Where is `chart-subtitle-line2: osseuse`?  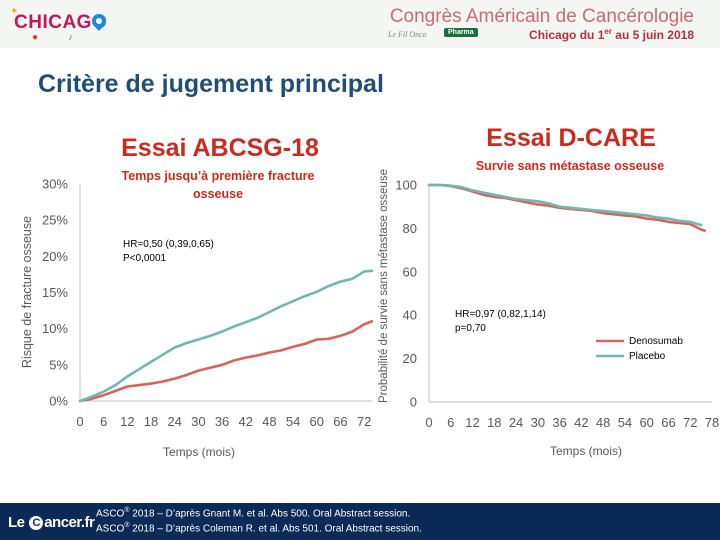
chart-subtitle-line2: osseuse is located at coordinates (218, 194).